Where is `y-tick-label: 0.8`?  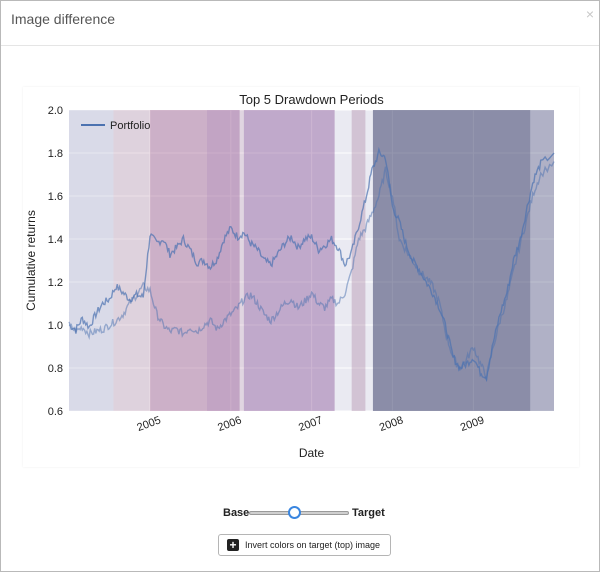 y-tick-label: 0.8 is located at coordinates (55, 369).